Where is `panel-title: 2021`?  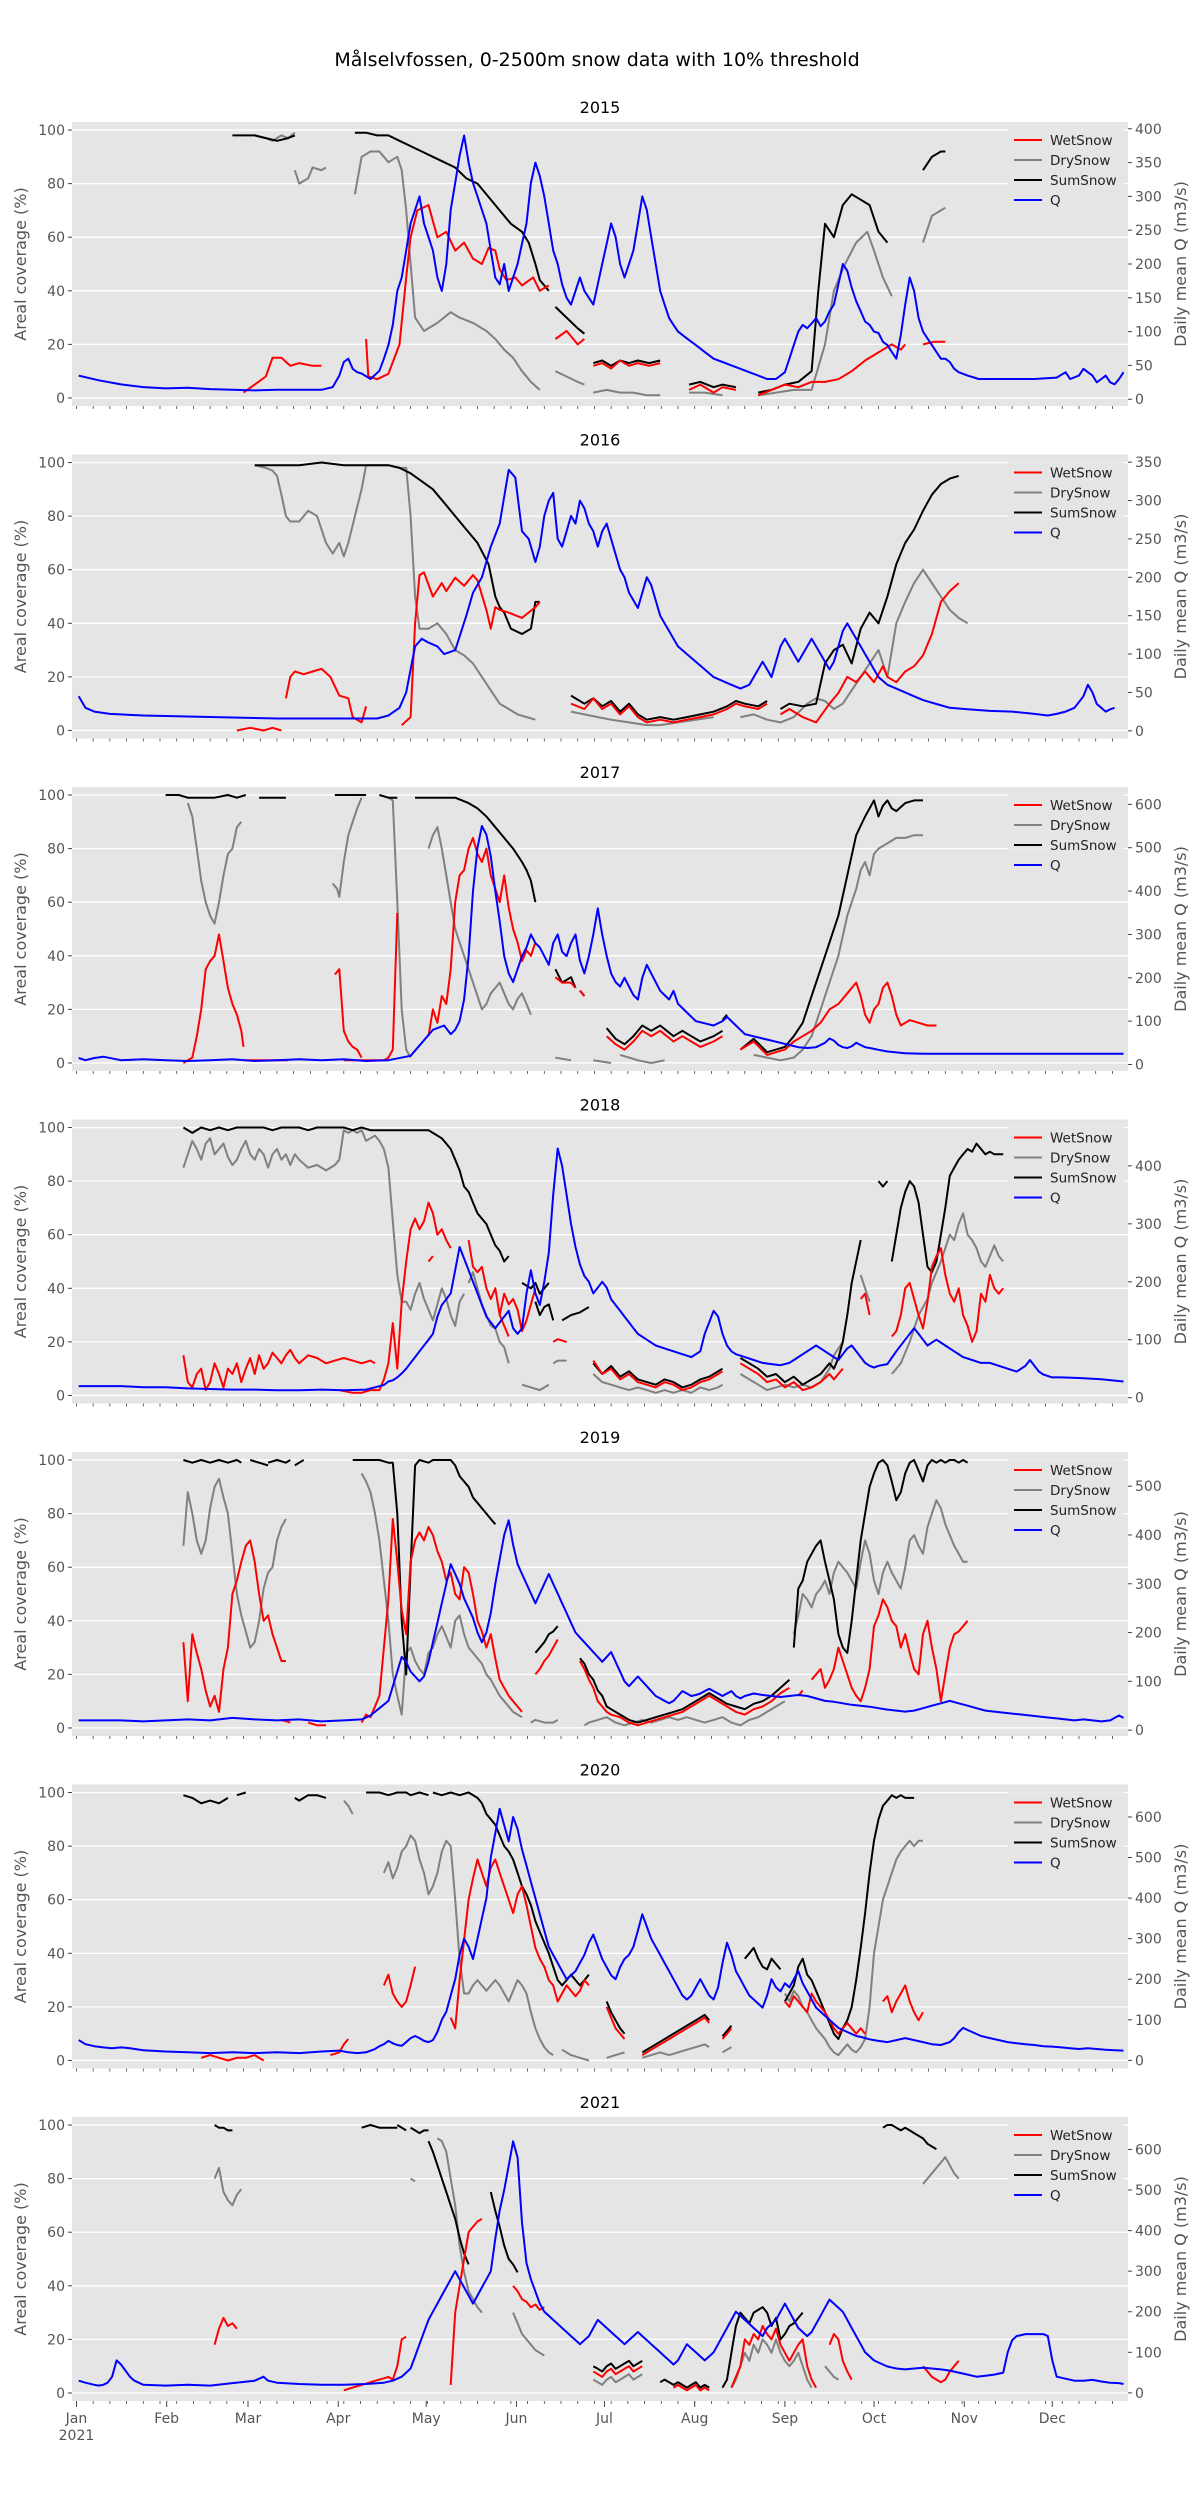
panel-title: 2021 is located at coordinates (600, 2102).